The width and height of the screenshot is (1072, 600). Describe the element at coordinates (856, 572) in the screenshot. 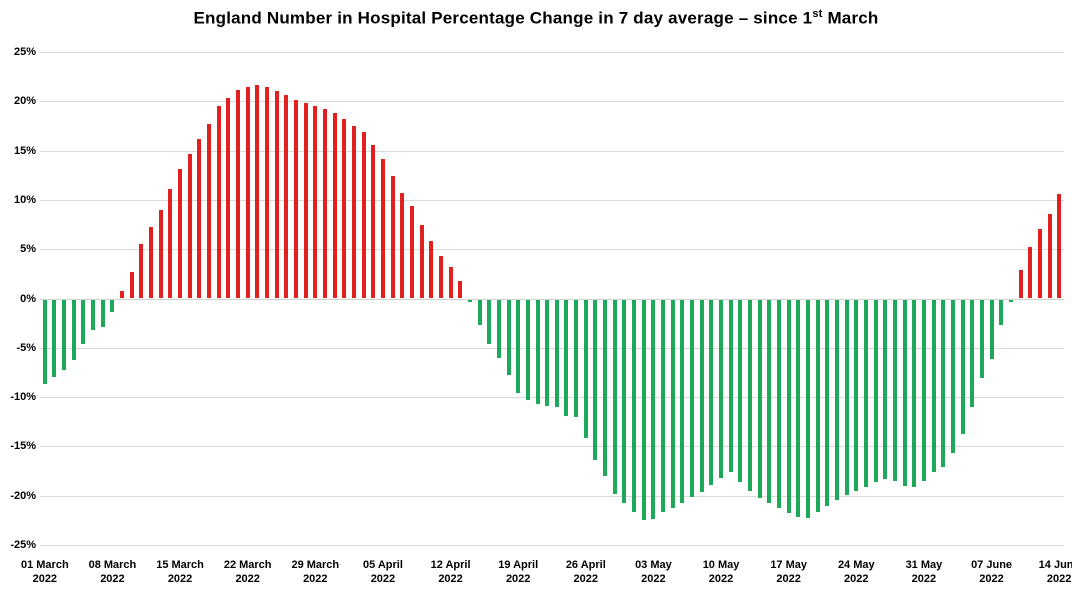

I see `x-axis-tick-label: 24 May 2022` at that location.